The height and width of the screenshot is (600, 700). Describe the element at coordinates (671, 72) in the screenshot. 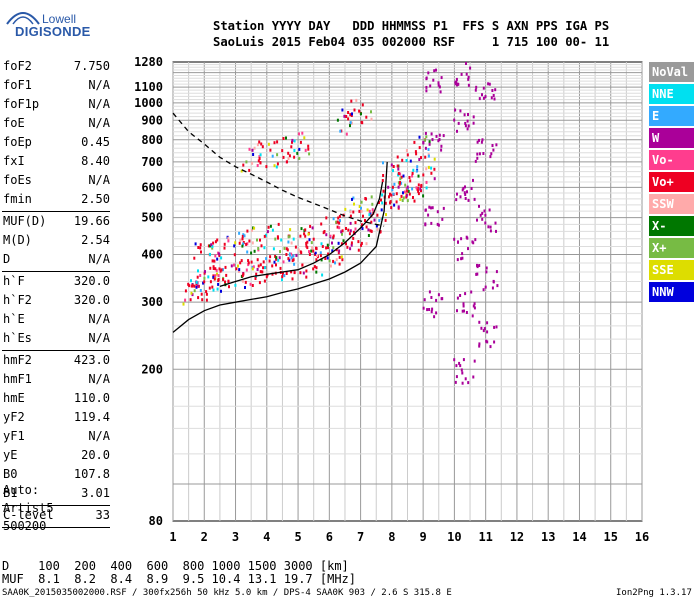

I see `legend-item-noval: NoVal` at that location.